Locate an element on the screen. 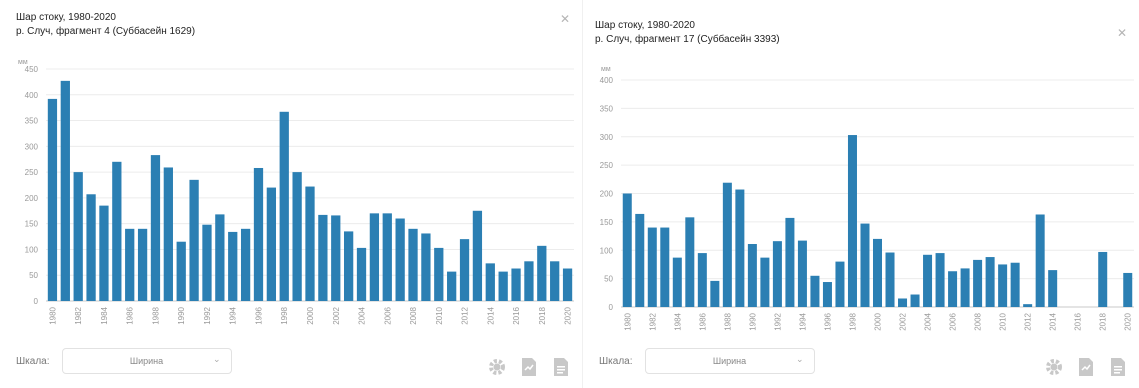 Image resolution: width=1139 pixels, height=388 pixels. bar: 1999: 147 is located at coordinates (865, 265).